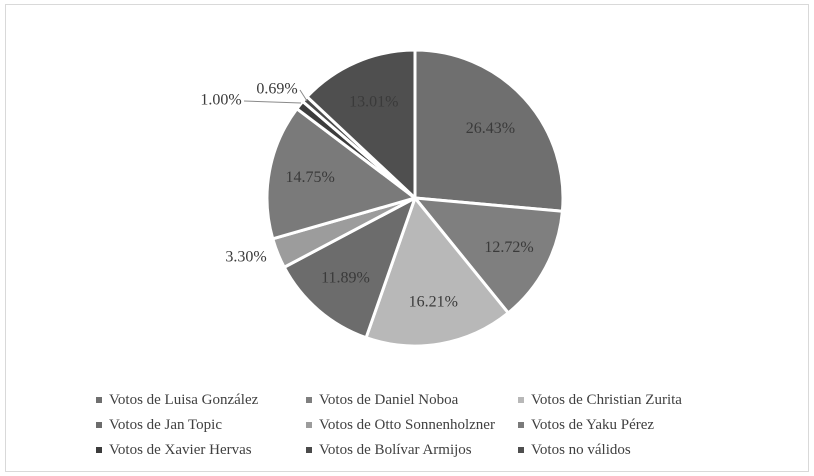 The image size is (814, 476). I want to click on legend-item-votos-no-validos: Votos no válidos, so click(627, 450).